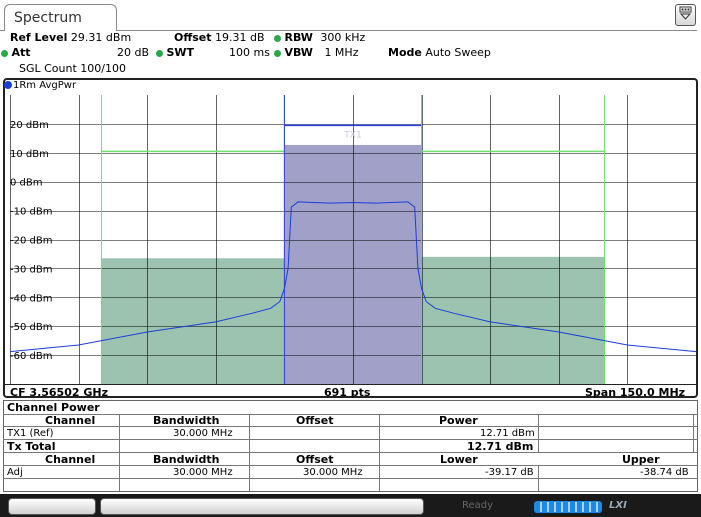 The width and height of the screenshot is (701, 517). I want to click on mode-value: Auto Sweep, so click(458, 52).